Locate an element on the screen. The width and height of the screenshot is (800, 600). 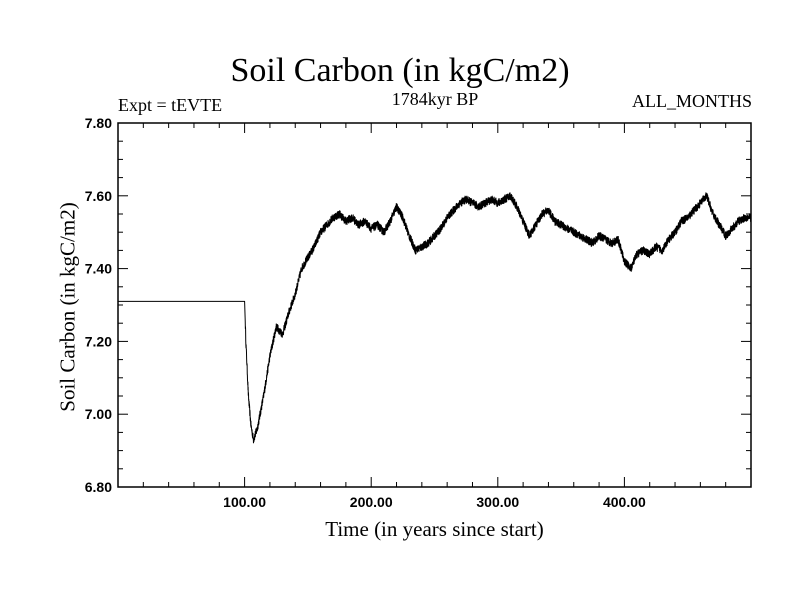
y-tick-label: 7.80 is located at coordinates (98, 123).